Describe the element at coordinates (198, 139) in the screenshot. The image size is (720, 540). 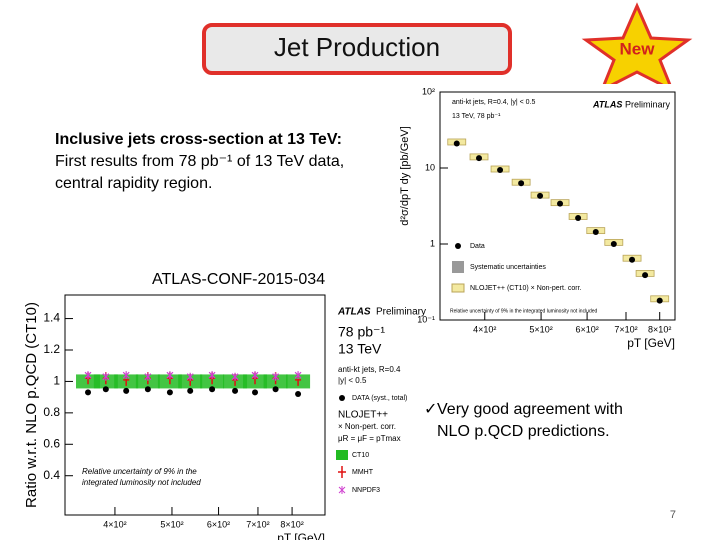
I see `description-heading: Inclusive jets cross-section at 13 TeV:` at that location.